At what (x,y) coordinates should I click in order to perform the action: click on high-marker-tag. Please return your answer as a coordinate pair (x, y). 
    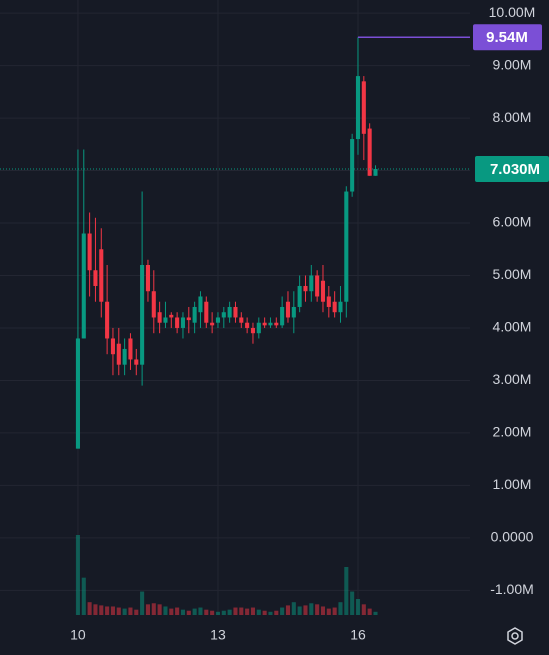
    Looking at the image, I should click on (507, 37).